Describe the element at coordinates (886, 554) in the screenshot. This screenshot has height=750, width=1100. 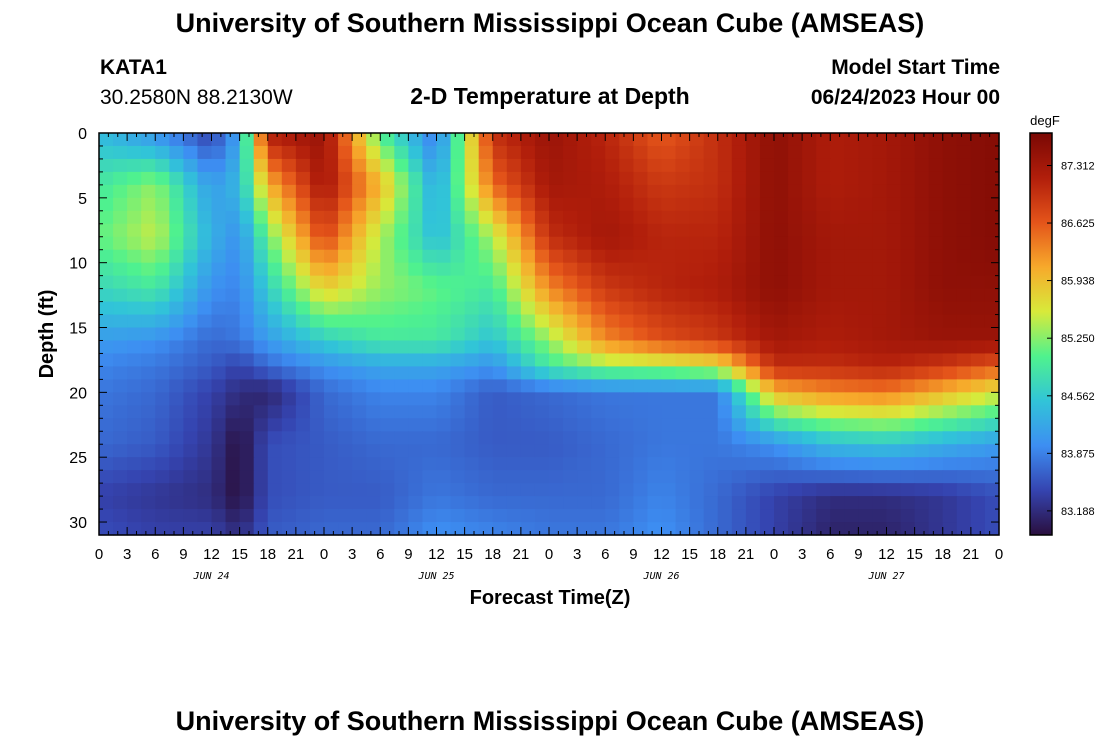
I see `x-tick-label: 12` at that location.